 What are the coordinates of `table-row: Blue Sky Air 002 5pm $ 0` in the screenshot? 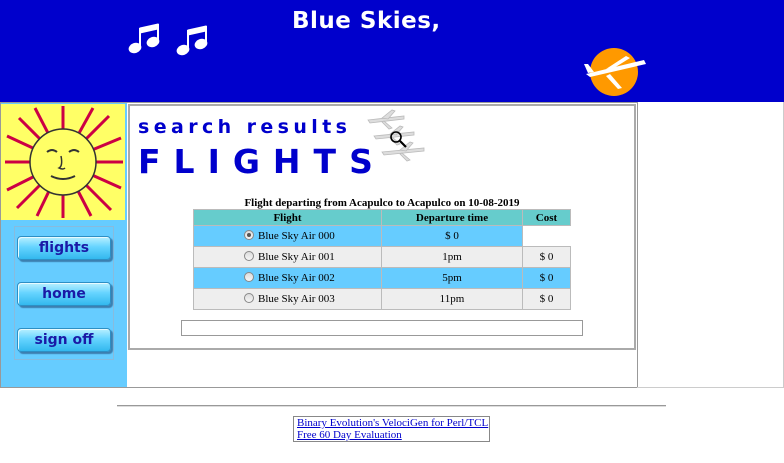 It's located at (382, 278).